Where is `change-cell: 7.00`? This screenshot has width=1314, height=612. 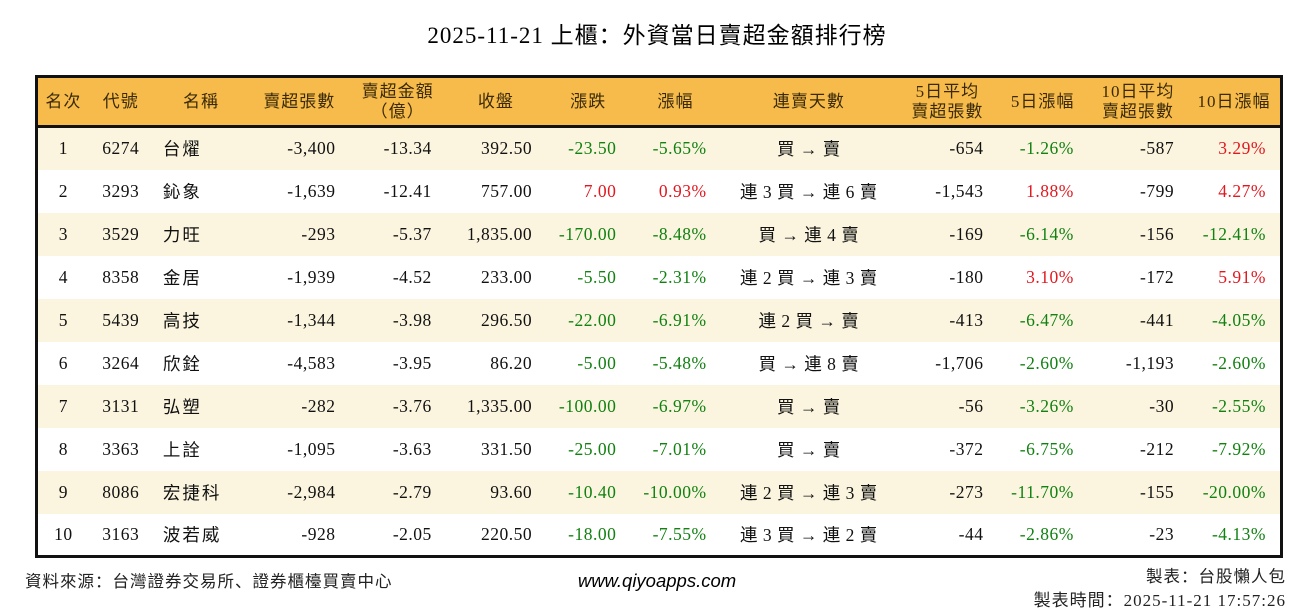
change-cell: 7.00 is located at coordinates (600, 190).